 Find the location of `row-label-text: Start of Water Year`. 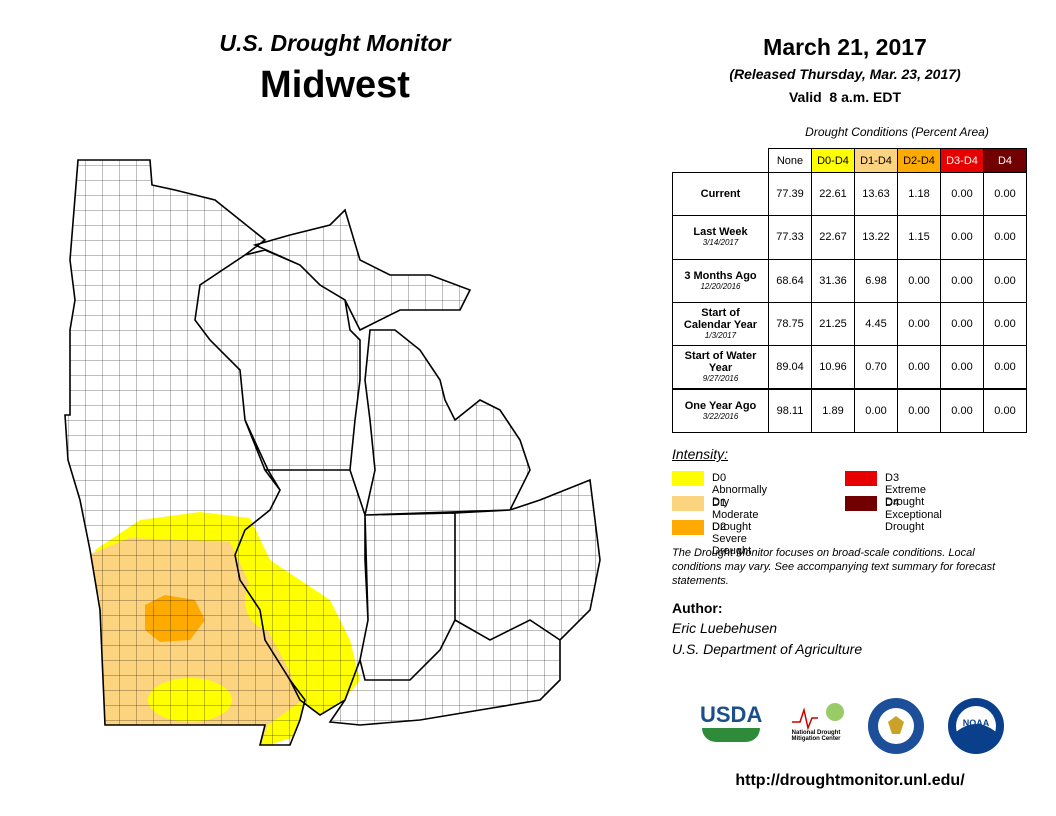

row-label-text: Start of Water Year is located at coordinates (720, 362).